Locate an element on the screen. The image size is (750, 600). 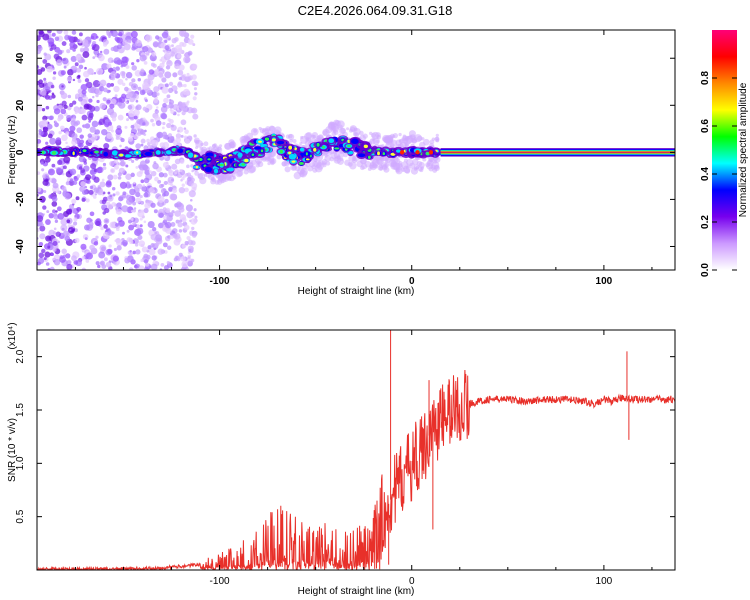
hot-point is located at coordinates (431, 152).